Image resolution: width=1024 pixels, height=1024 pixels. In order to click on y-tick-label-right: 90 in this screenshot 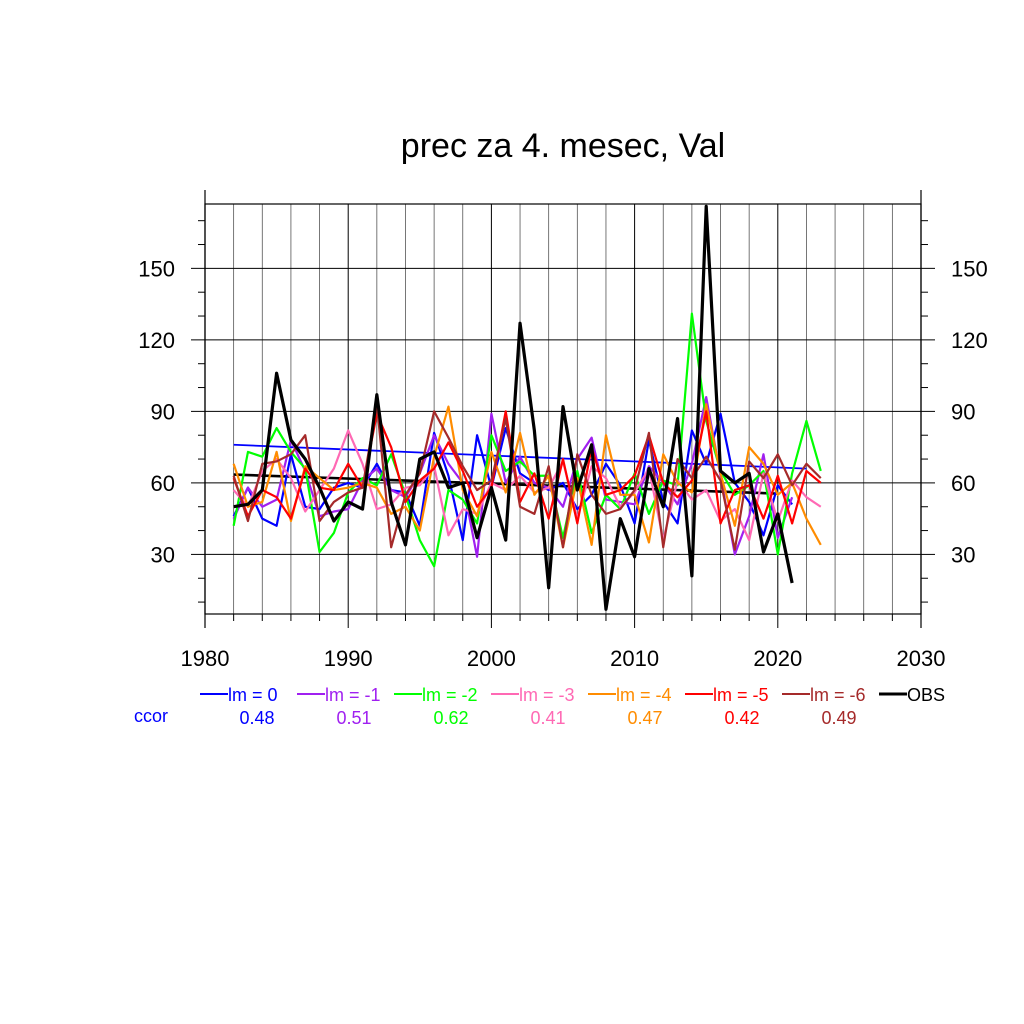, I will do `click(963, 411)`.